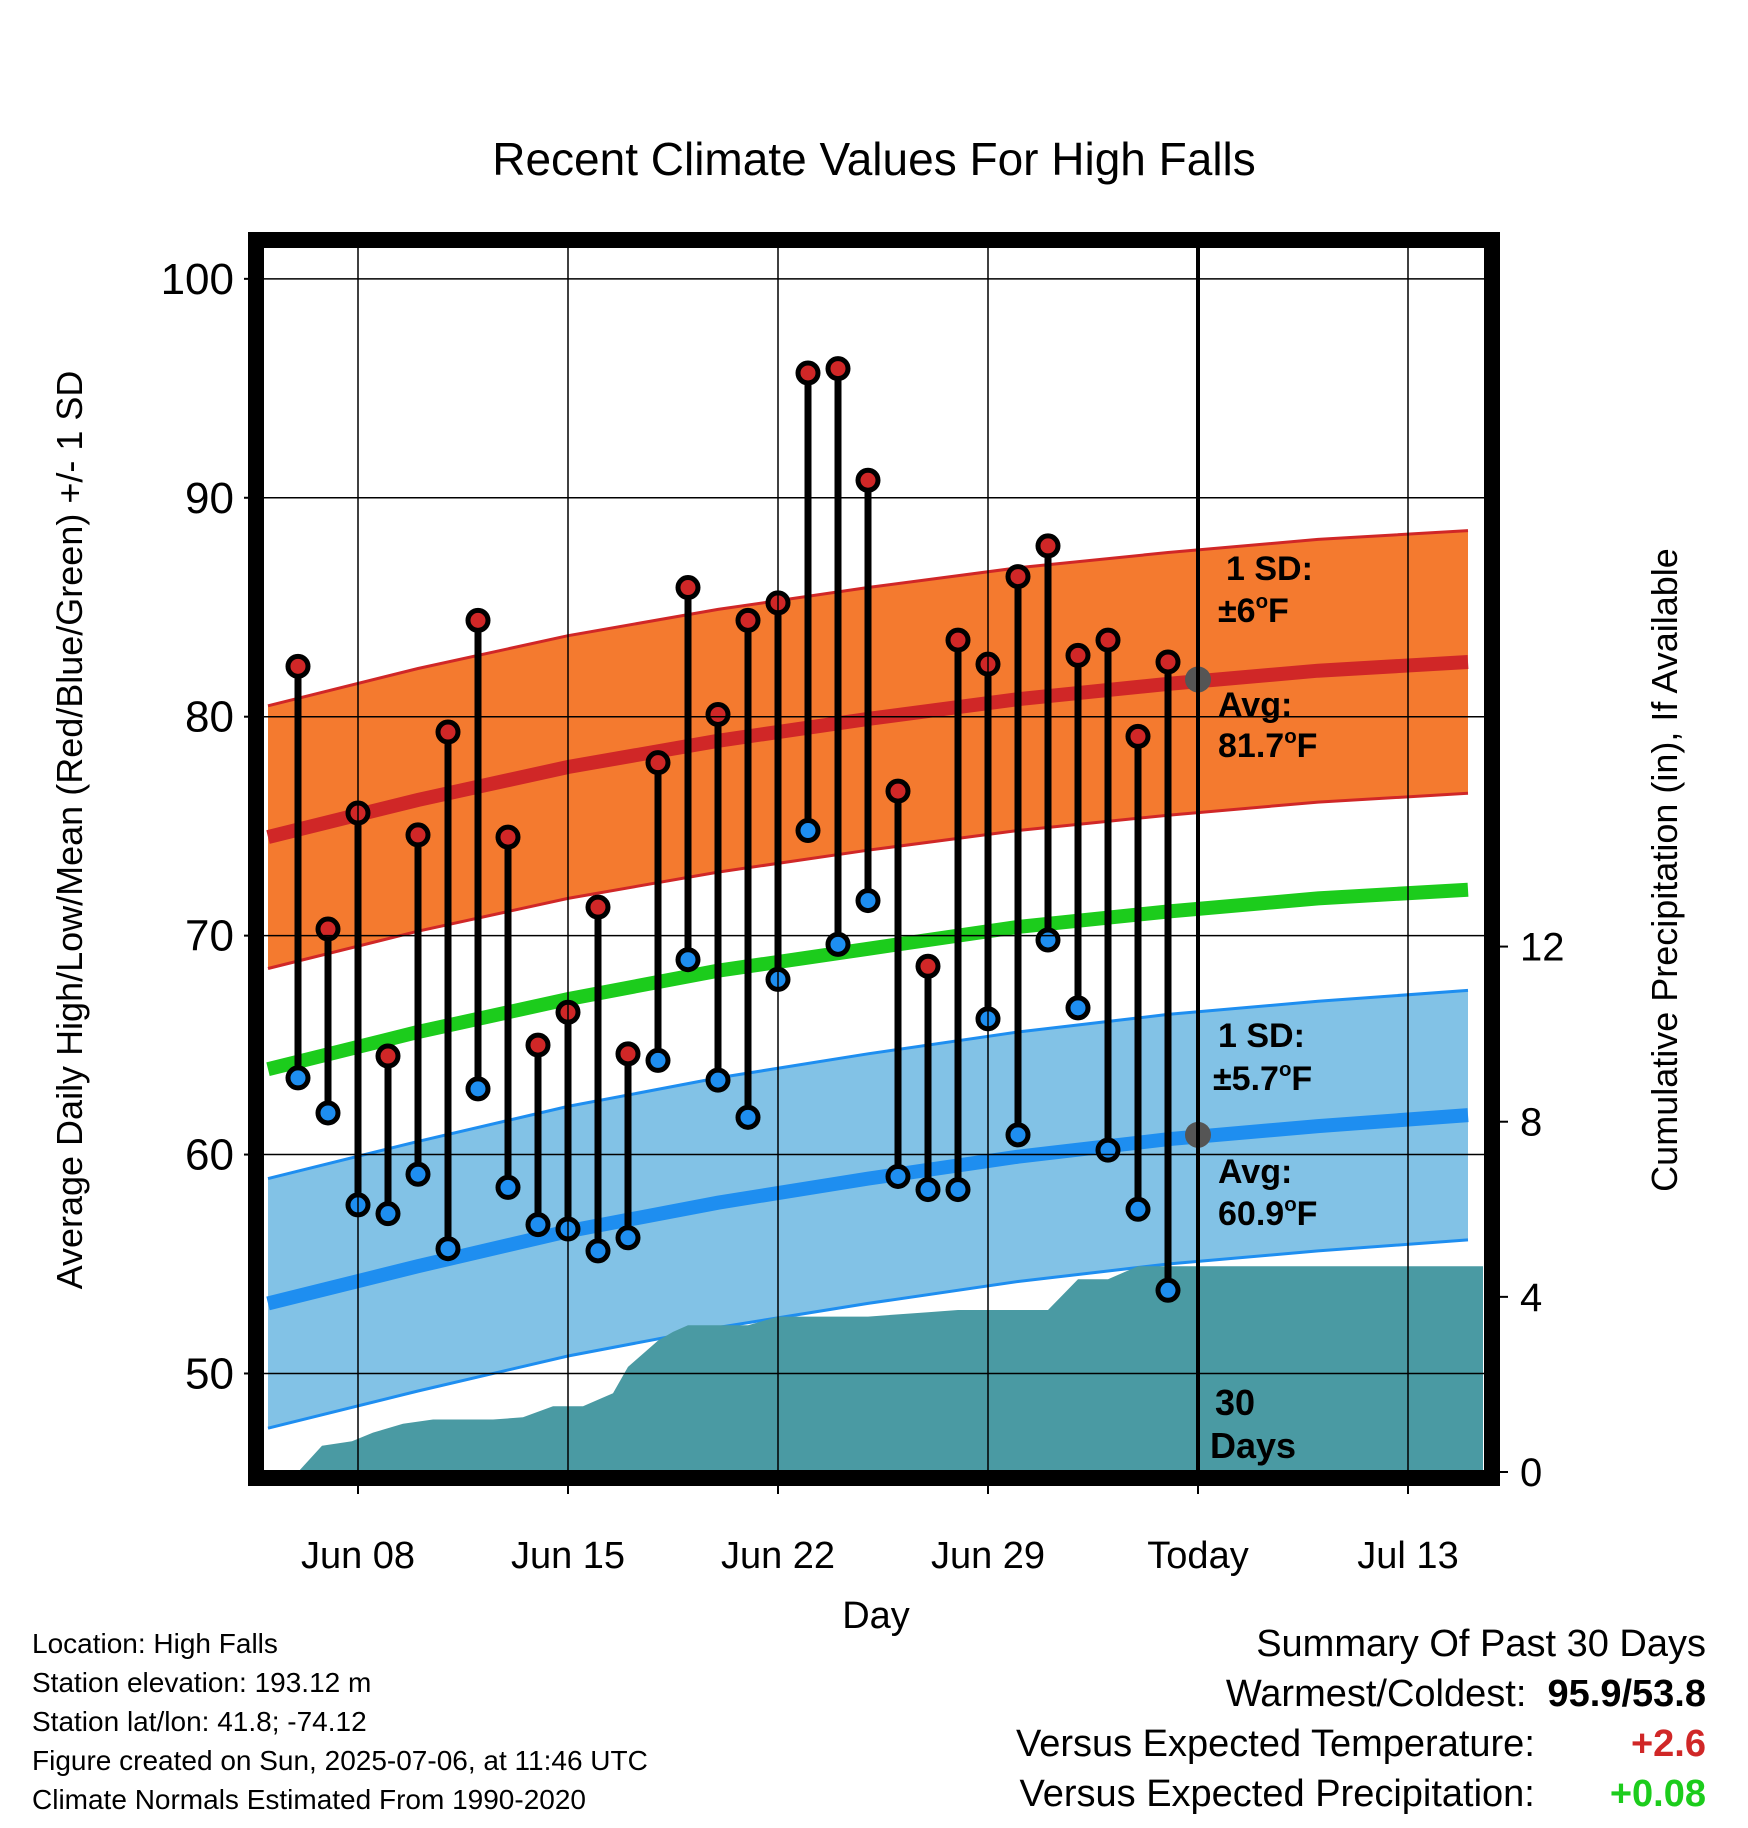 The height and width of the screenshot is (1828, 1748). I want to click on station-elevation: Station elevation: 193.12 m, so click(202, 1682).